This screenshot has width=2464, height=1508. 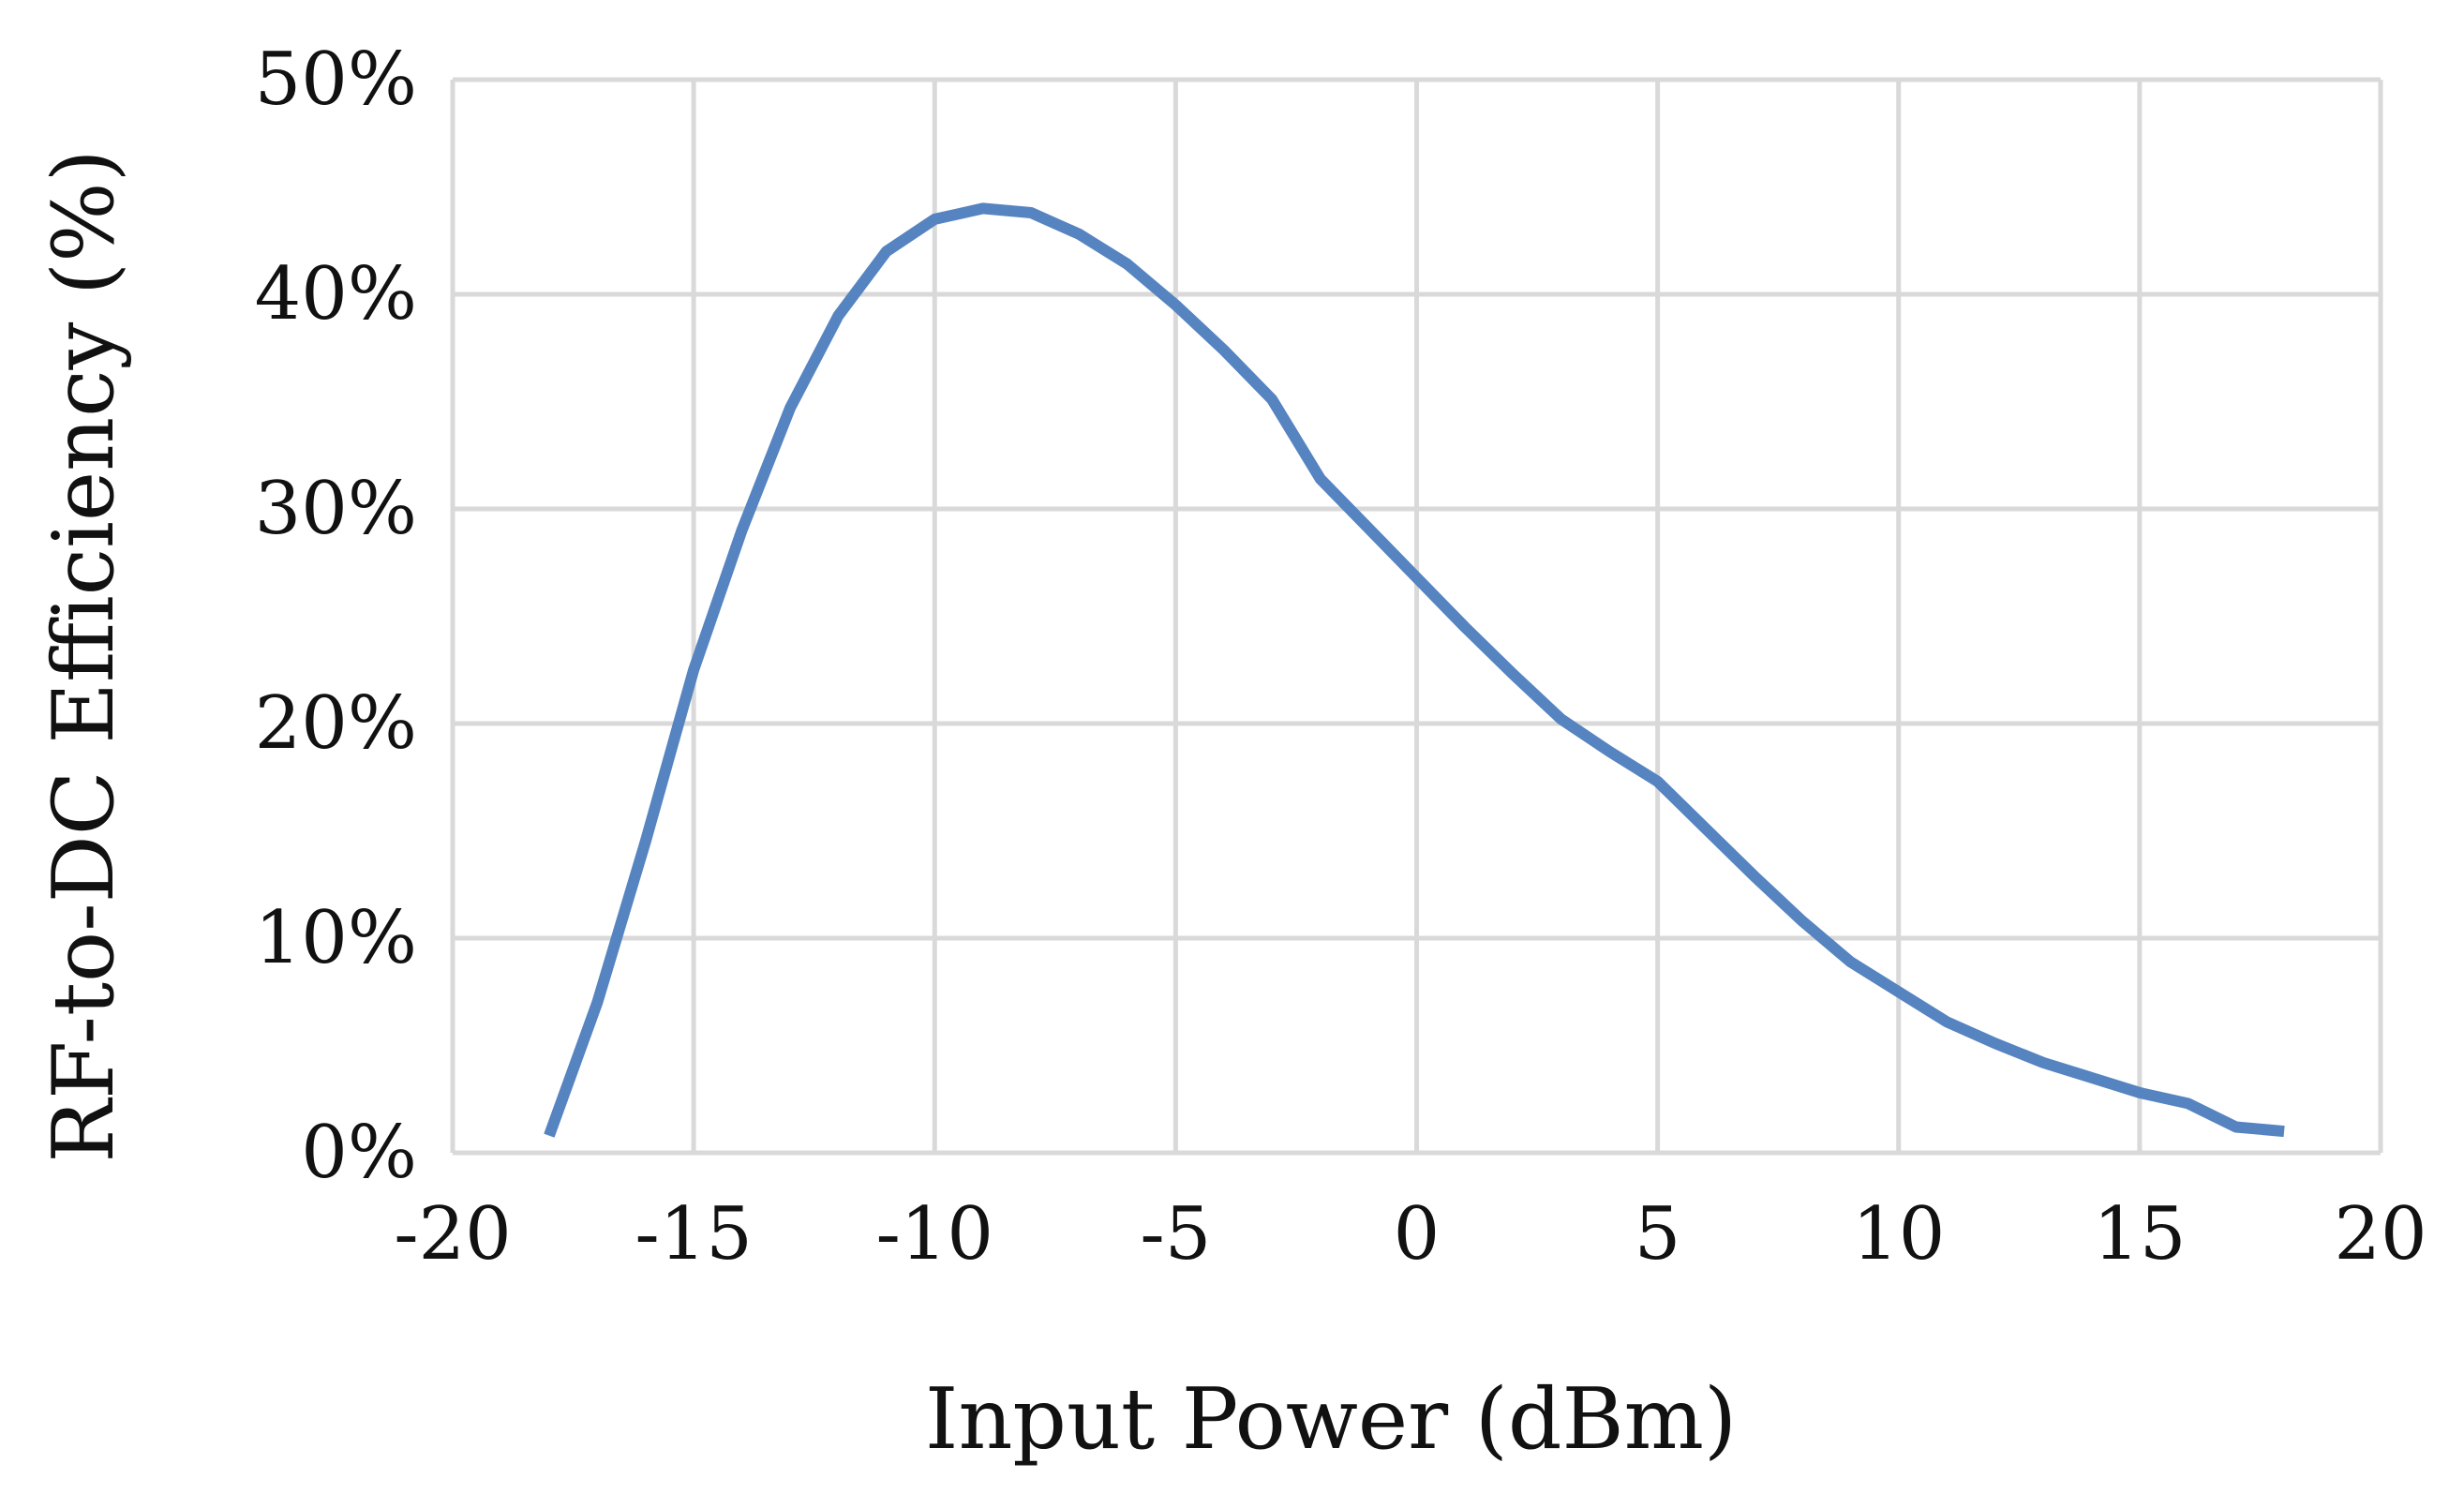 What do you see at coordinates (2380, 1234) in the screenshot?
I see `x-tick-label: 20` at bounding box center [2380, 1234].